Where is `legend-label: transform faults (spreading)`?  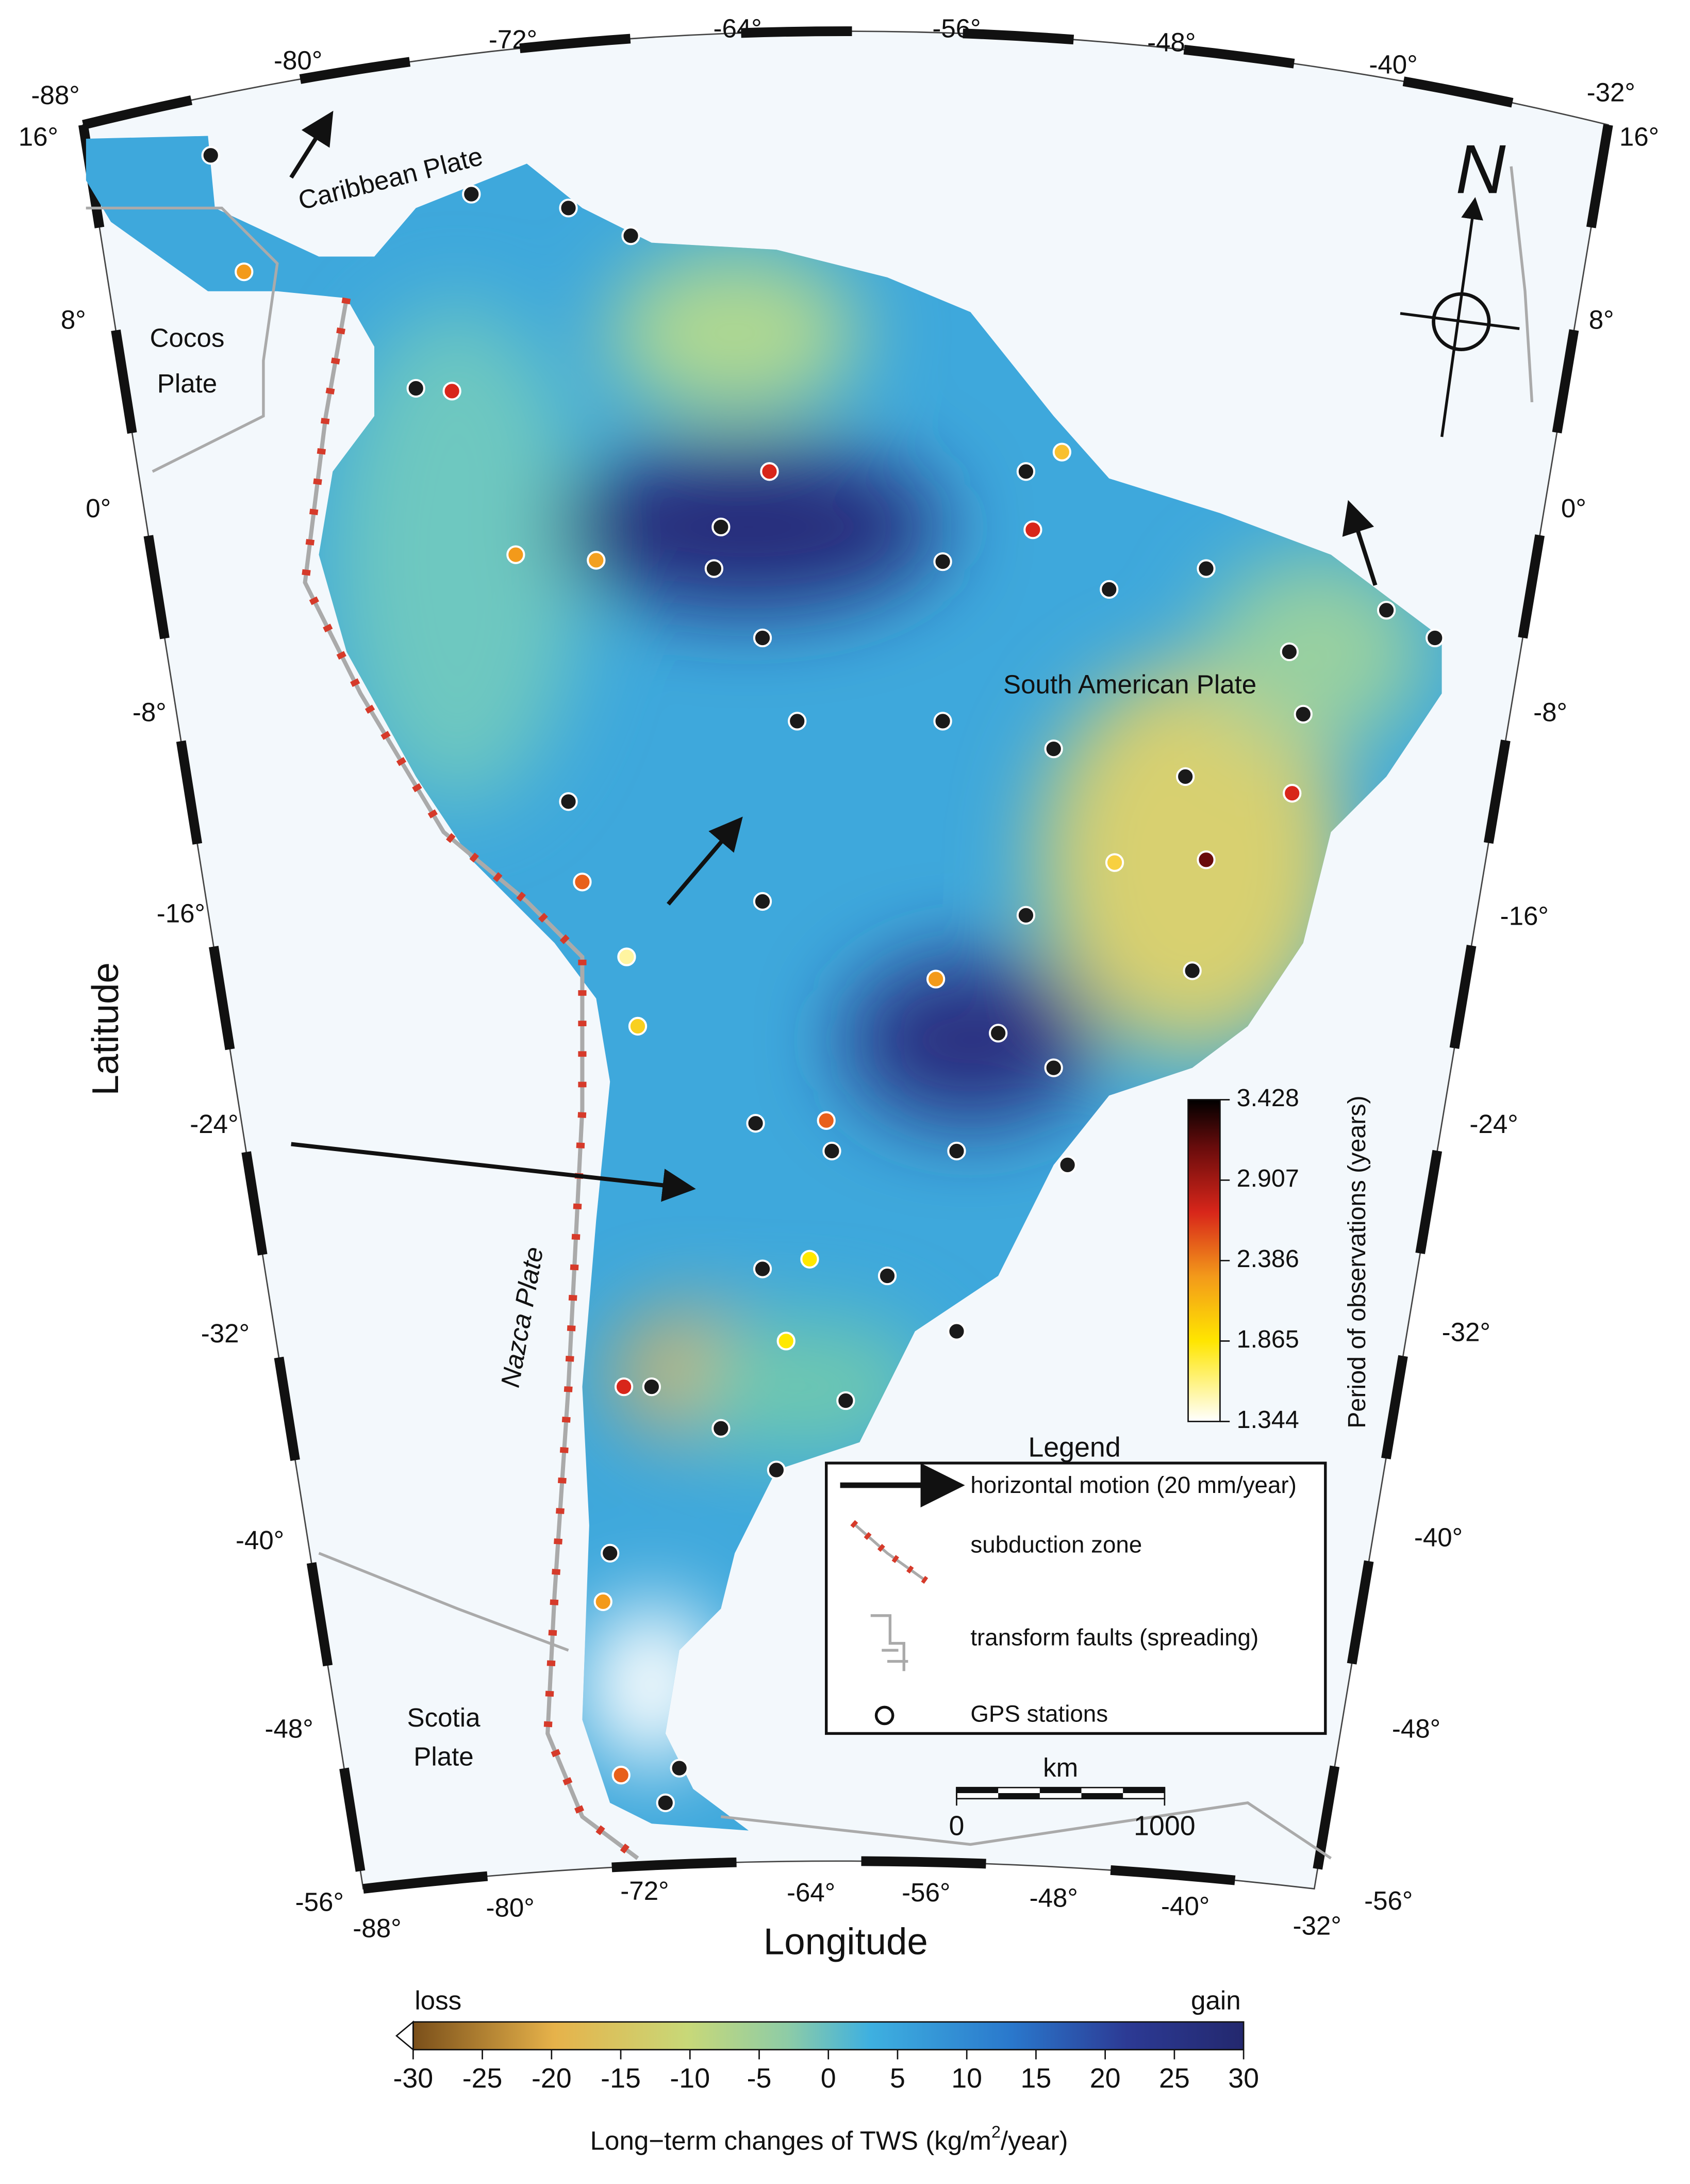
legend-label: transform faults (spreading) is located at coordinates (1114, 1637).